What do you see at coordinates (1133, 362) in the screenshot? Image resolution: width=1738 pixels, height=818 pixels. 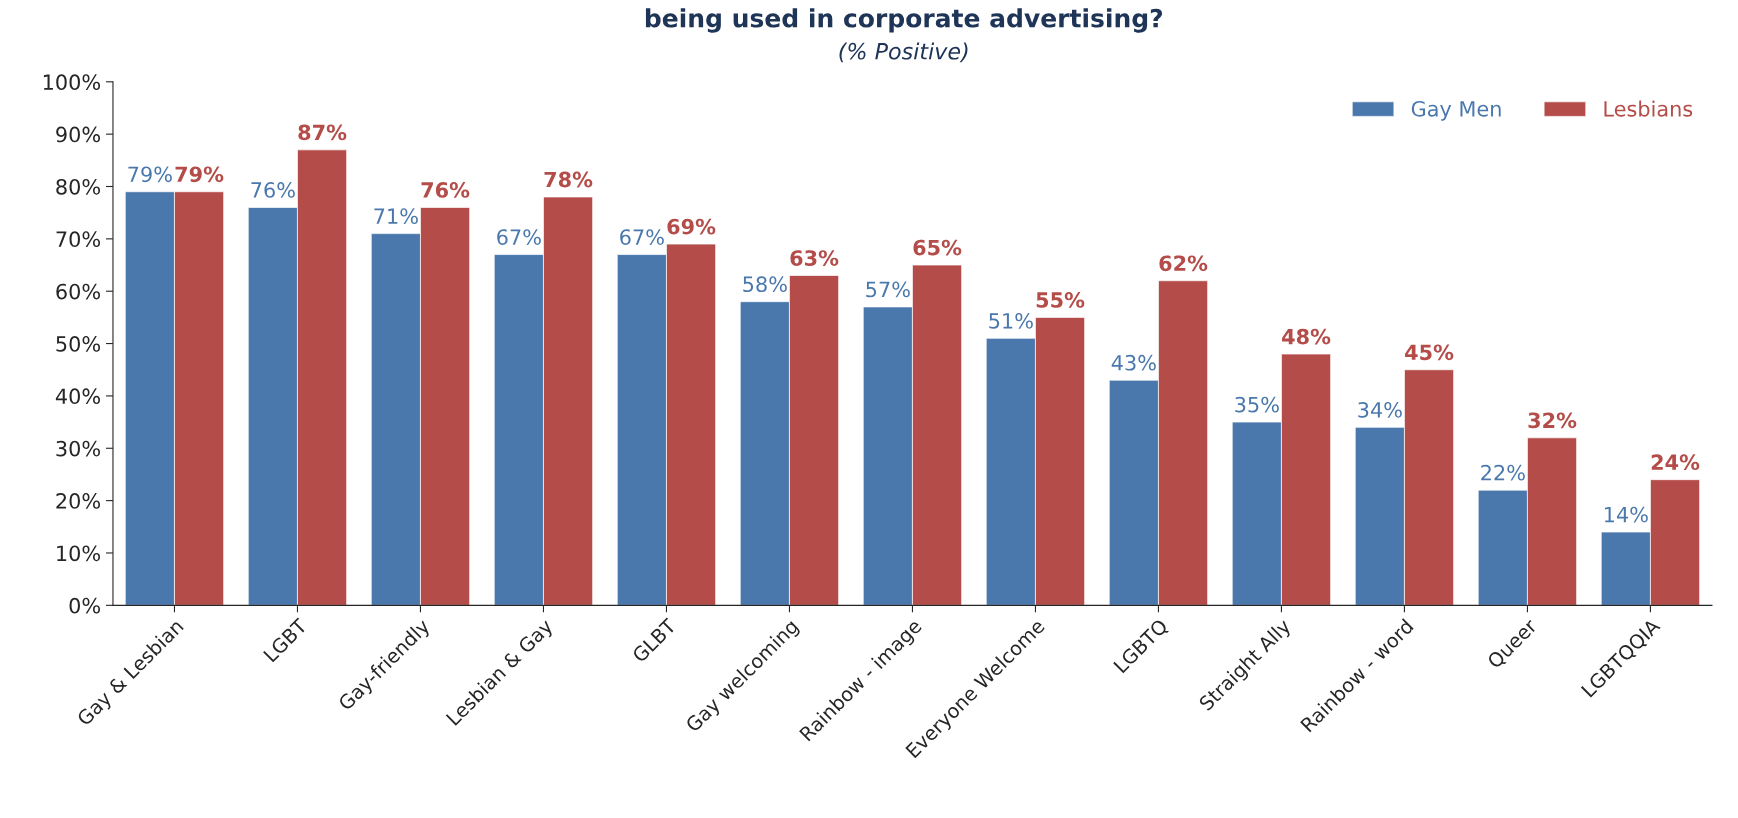 I see `data-label: 43%` at bounding box center [1133, 362].